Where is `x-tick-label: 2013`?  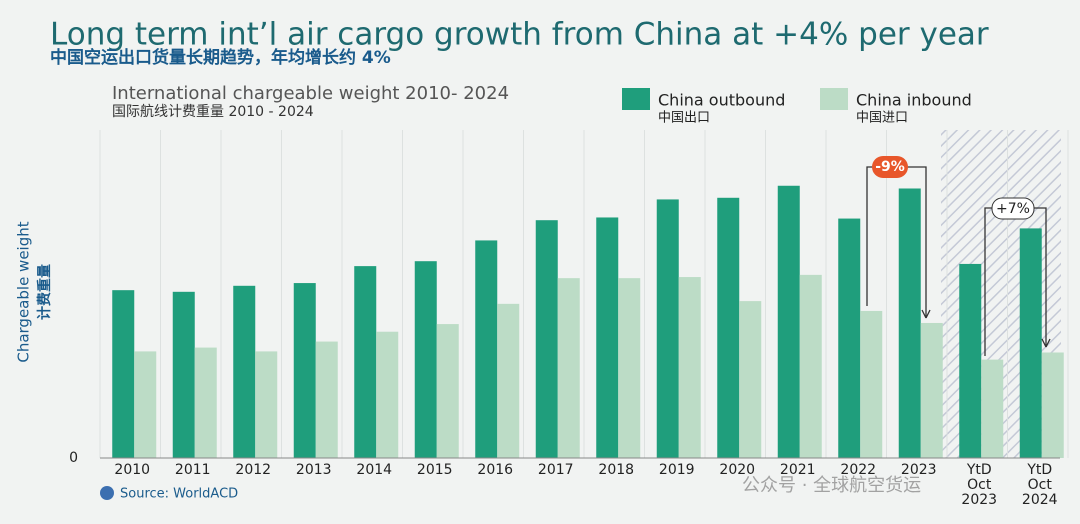
x-tick-label: 2013 is located at coordinates (313, 470).